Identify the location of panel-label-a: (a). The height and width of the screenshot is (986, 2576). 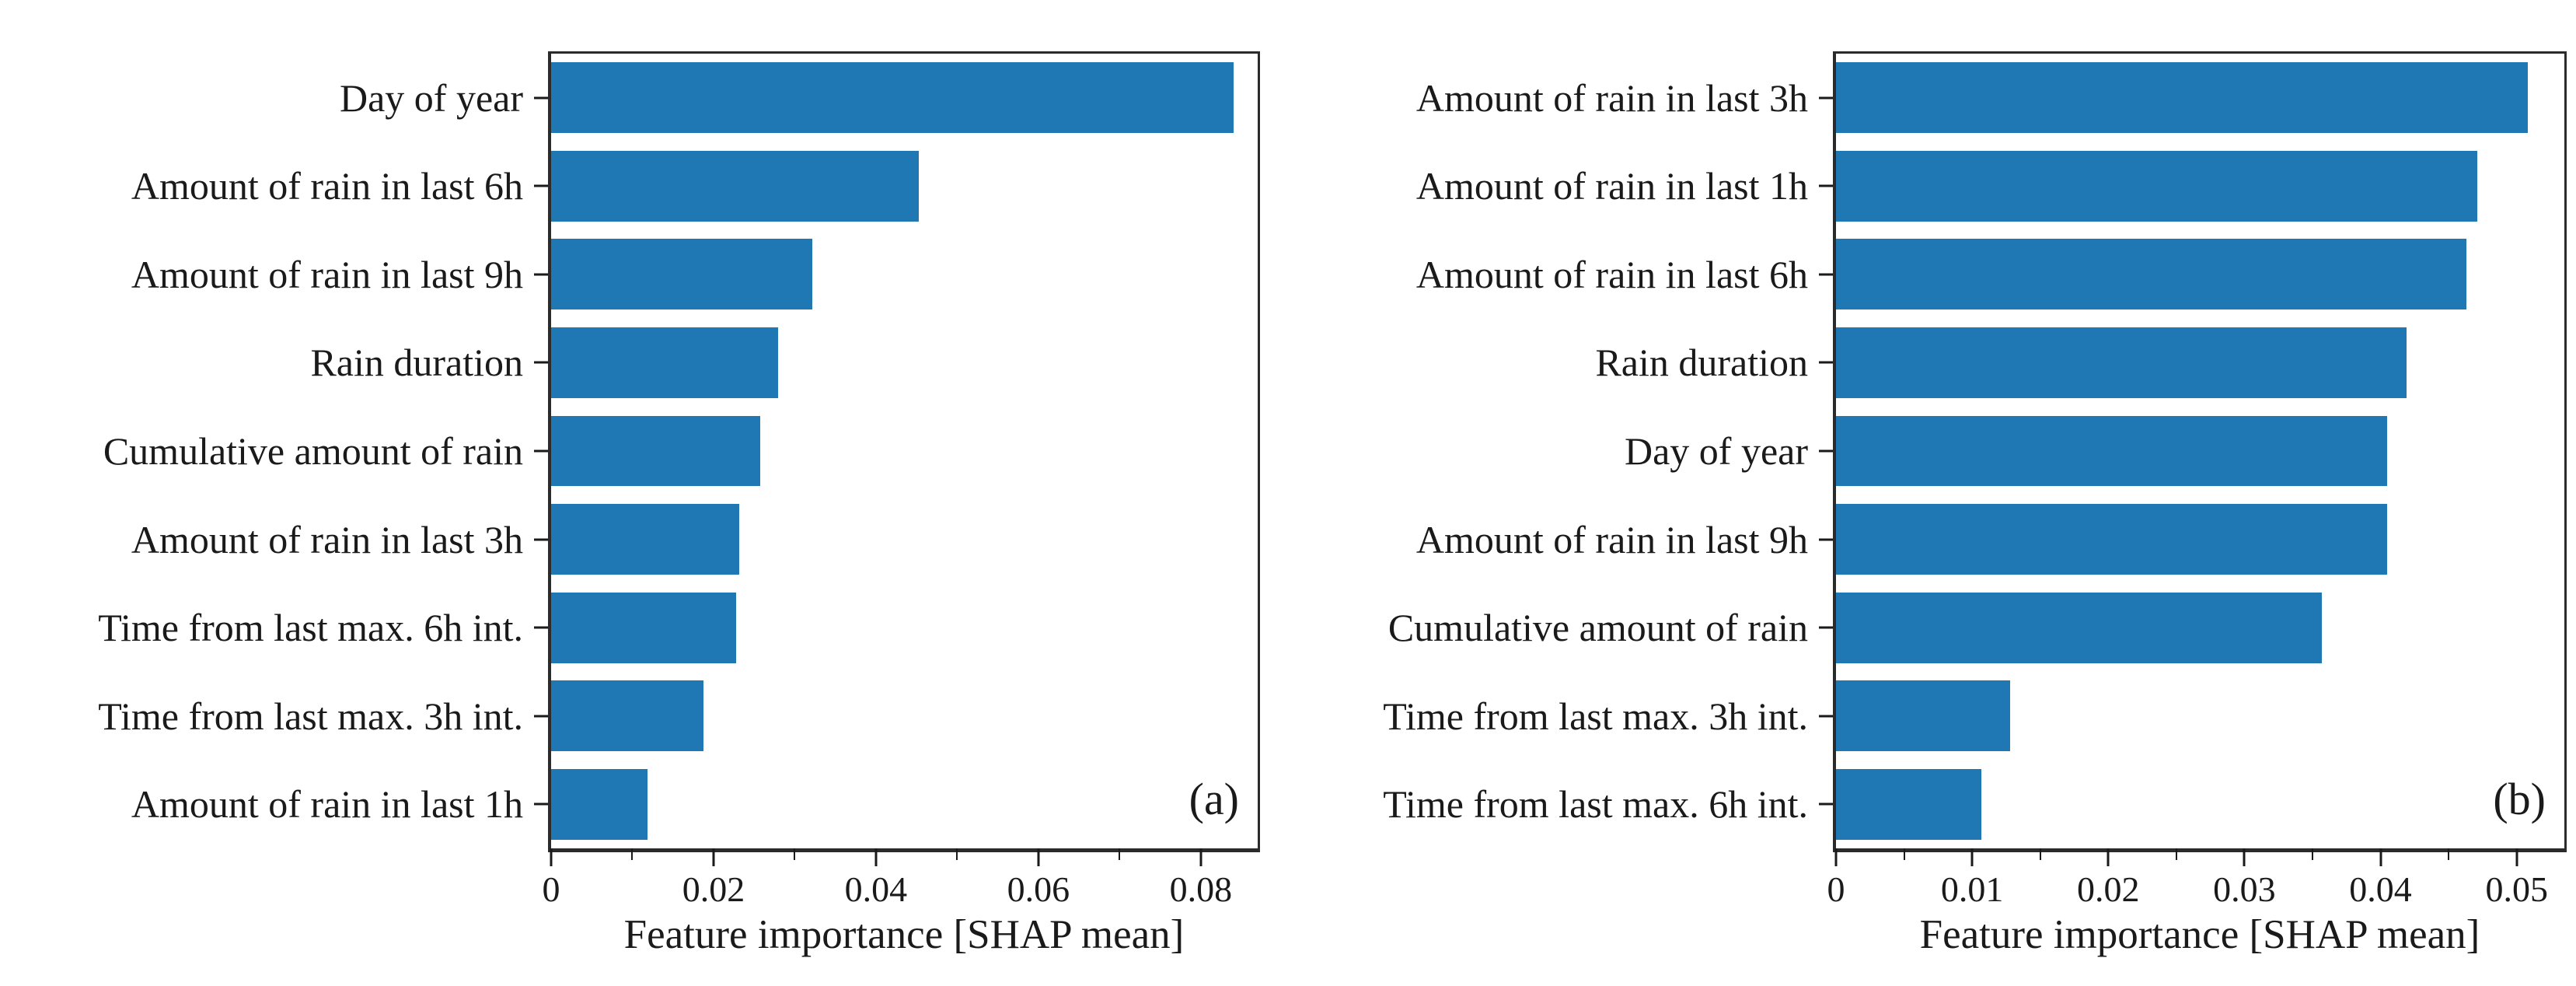
(1214, 799).